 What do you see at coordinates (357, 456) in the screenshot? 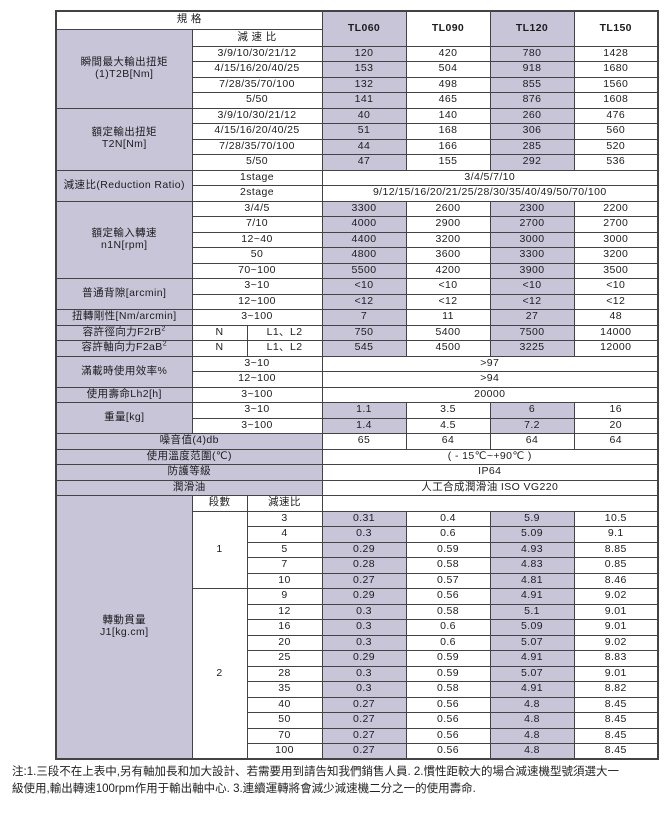
I see `table-row: 使用溫度范圍(℃)( - 15℃~+90℃ )` at bounding box center [357, 456].